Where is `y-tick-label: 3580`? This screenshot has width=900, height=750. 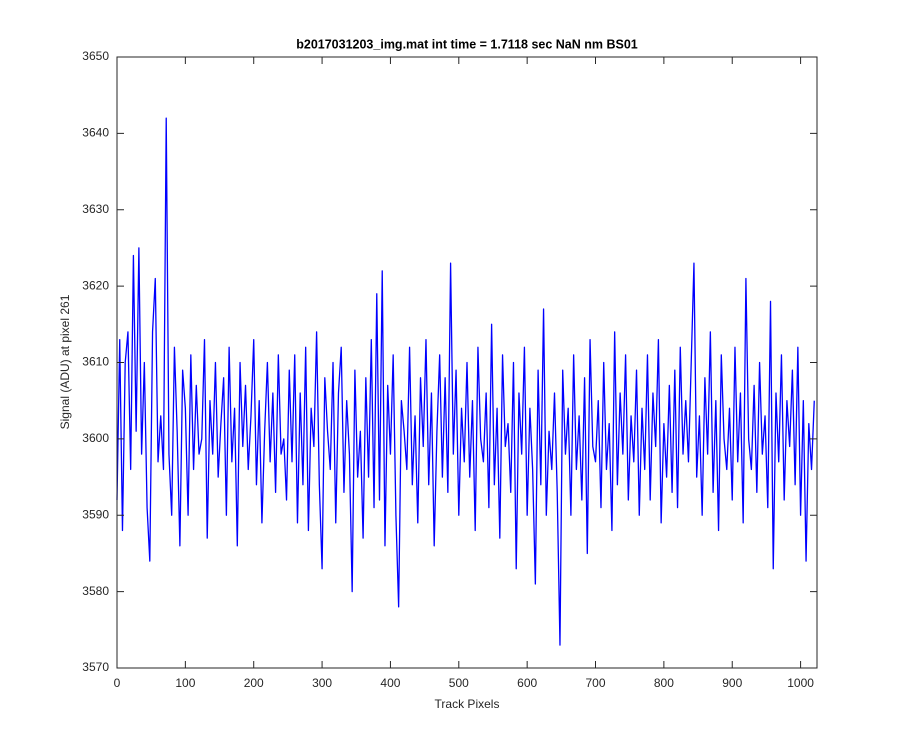 y-tick-label: 3580 is located at coordinates (95, 591).